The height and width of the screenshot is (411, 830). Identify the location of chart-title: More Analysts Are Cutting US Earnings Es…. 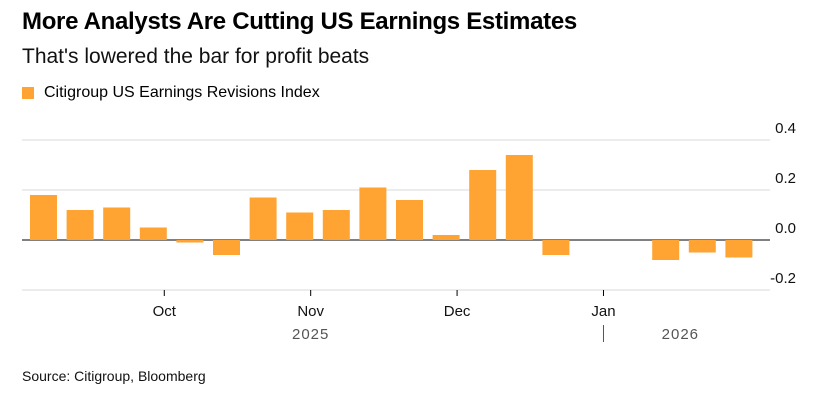
(299, 21).